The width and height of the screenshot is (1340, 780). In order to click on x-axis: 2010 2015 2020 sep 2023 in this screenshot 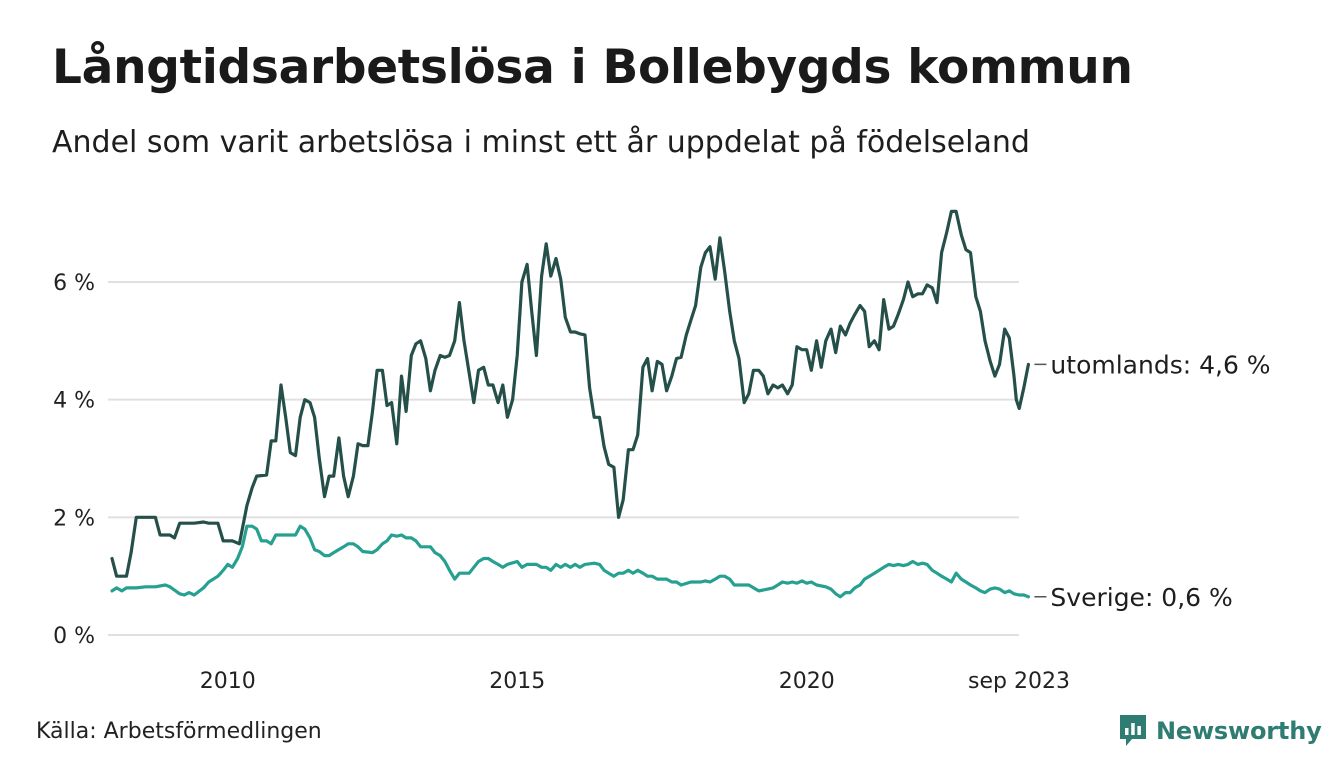, I will do `click(635, 681)`.